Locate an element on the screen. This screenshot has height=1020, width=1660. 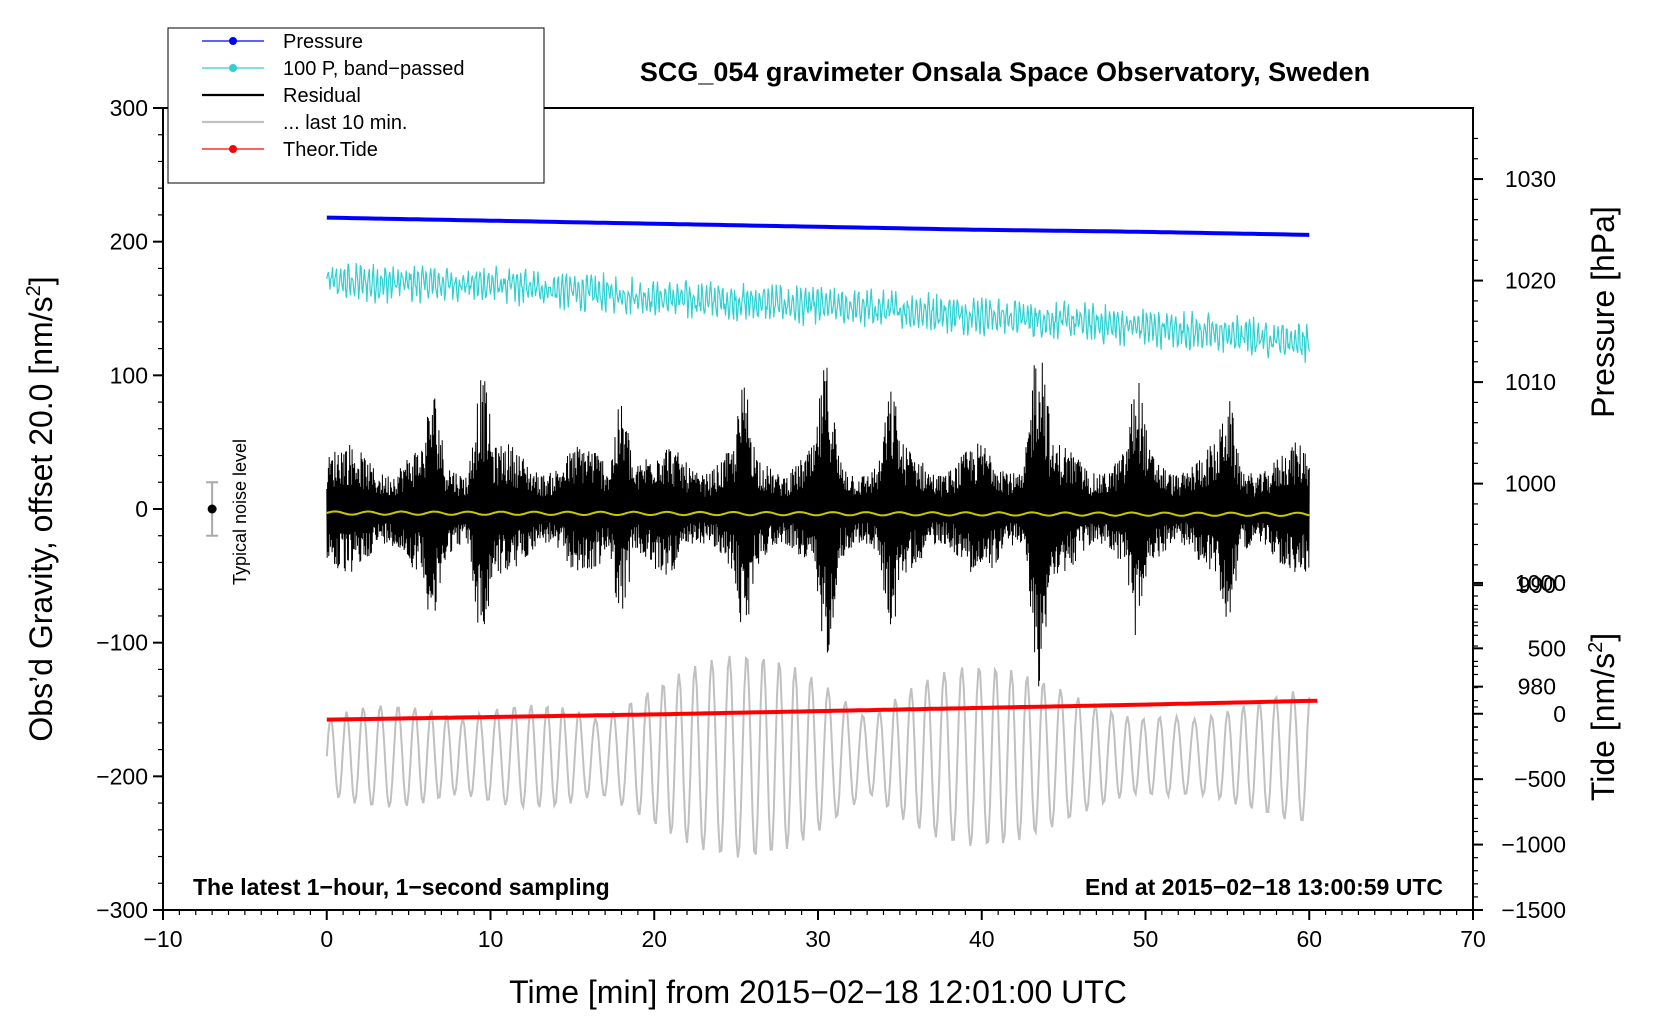
noise-level-label: Typical noise level is located at coordinates (240, 512).